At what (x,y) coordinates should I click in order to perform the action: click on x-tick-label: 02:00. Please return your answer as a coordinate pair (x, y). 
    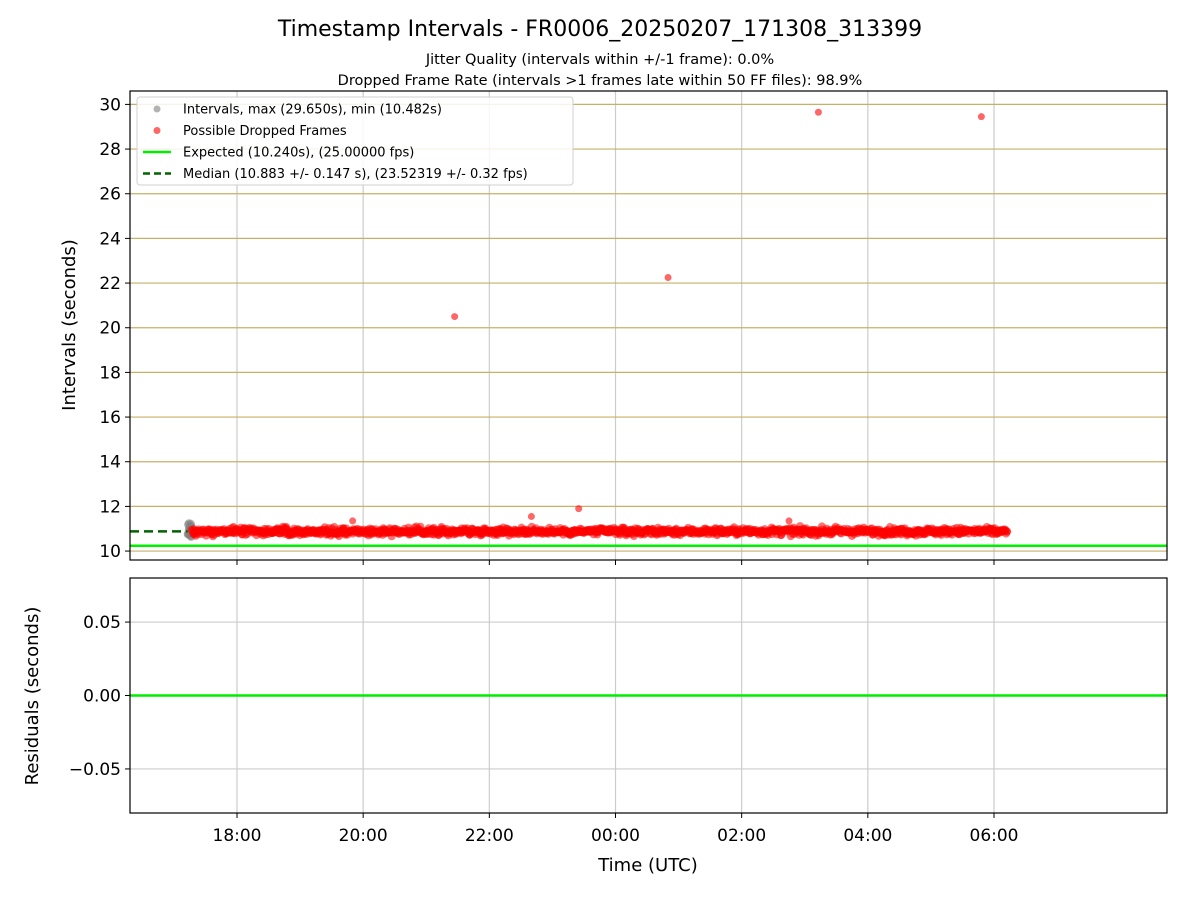
    Looking at the image, I should click on (741, 836).